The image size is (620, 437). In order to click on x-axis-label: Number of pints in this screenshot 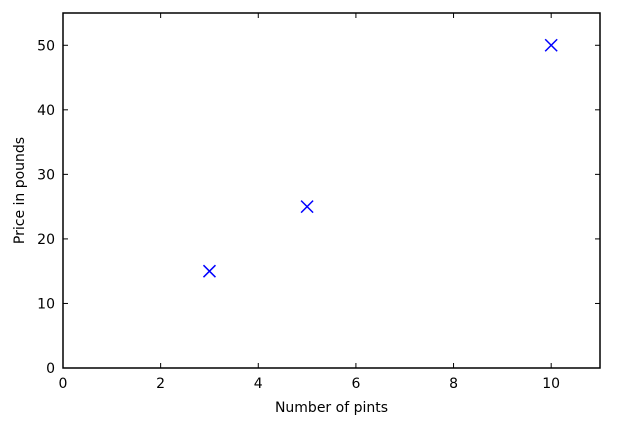, I will do `click(331, 408)`.